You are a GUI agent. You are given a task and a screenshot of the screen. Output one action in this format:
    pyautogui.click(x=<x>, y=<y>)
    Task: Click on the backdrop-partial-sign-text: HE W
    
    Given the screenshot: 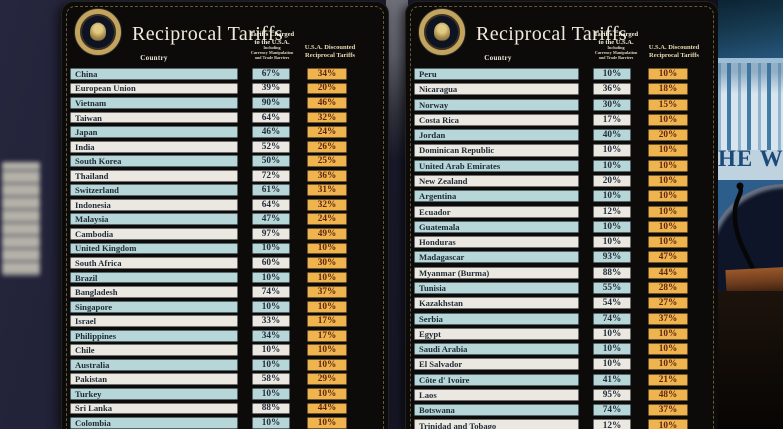 What is the action you would take?
    pyautogui.click(x=750, y=158)
    